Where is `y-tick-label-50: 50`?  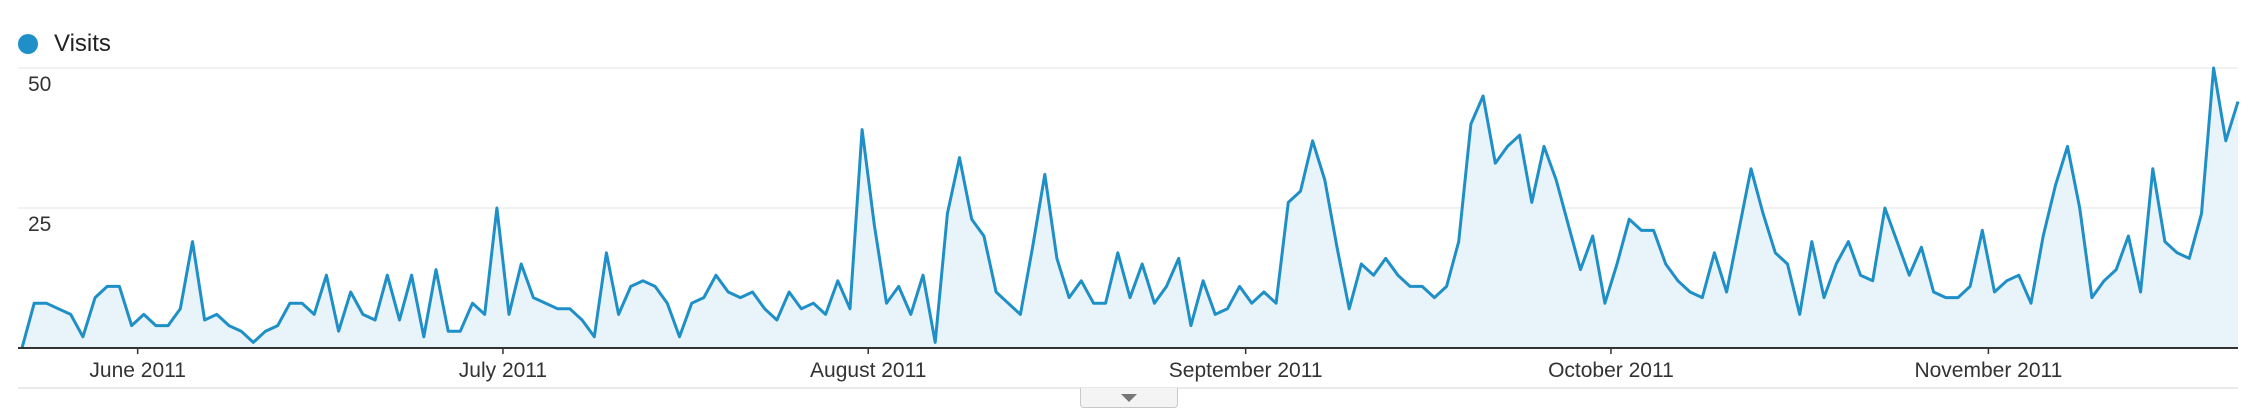 y-tick-label-50: 50 is located at coordinates (39, 84).